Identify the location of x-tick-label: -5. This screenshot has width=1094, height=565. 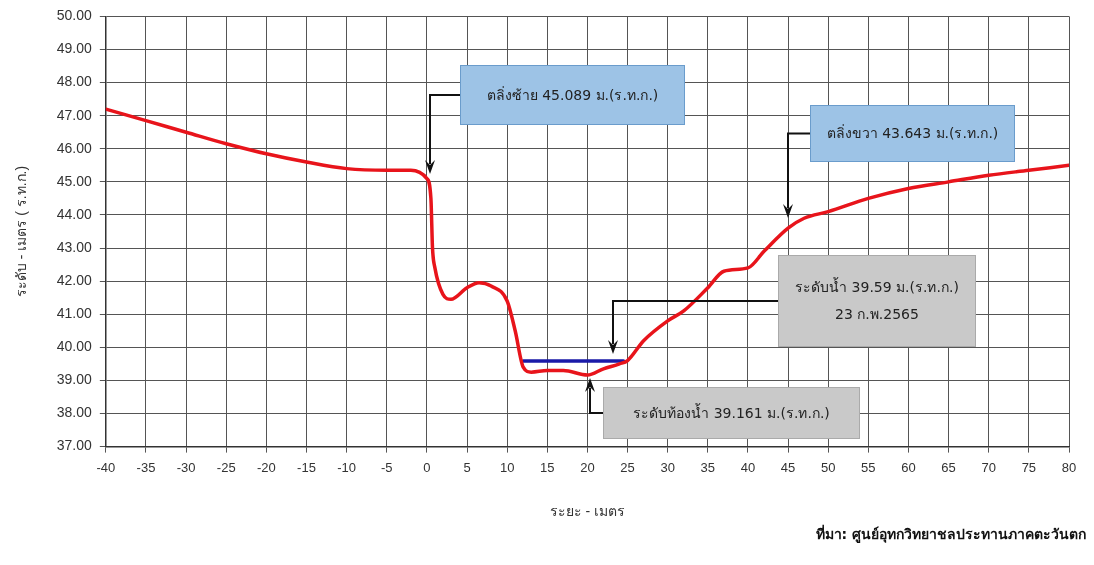
(386, 467).